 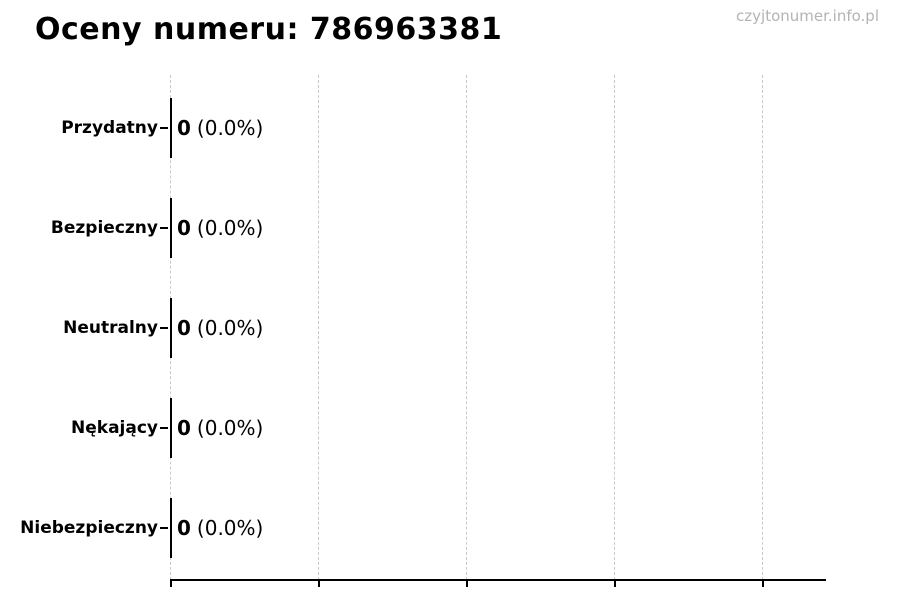 I want to click on category-label: Niebezpieczny, so click(x=89, y=528).